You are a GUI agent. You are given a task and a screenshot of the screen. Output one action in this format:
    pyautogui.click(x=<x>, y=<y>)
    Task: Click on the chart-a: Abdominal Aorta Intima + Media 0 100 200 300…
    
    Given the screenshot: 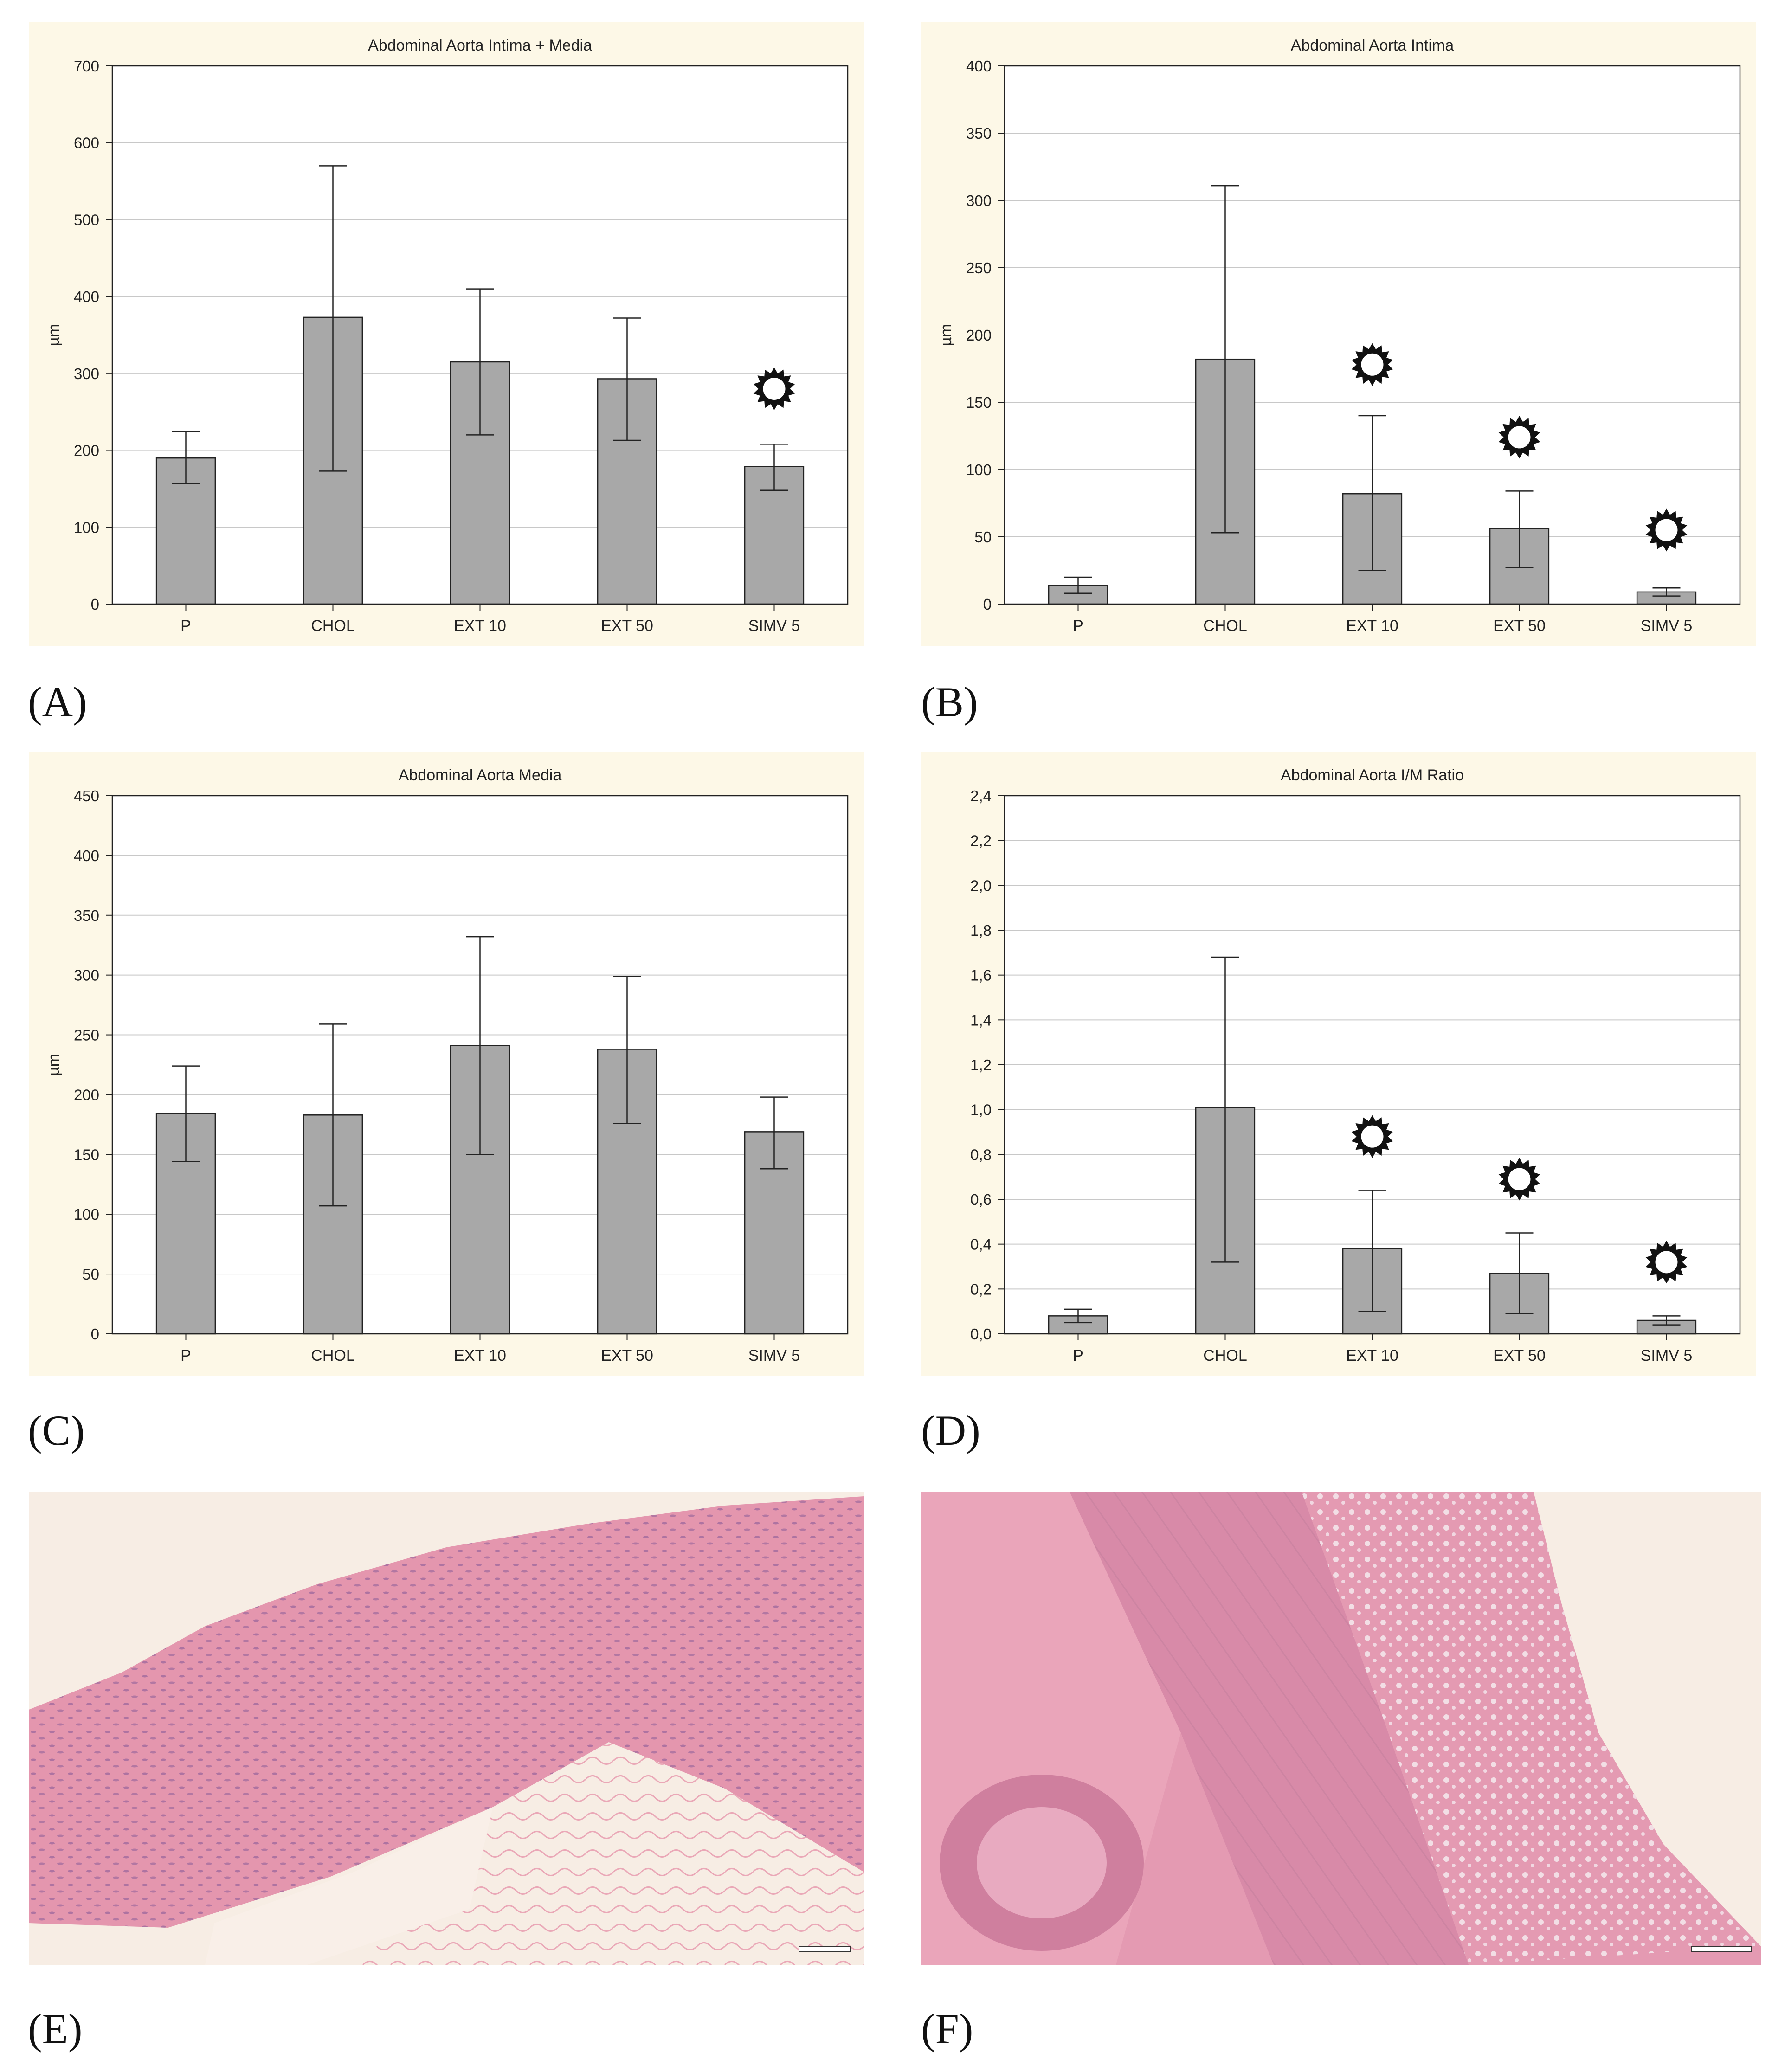 What is the action you would take?
    pyautogui.click(x=446, y=334)
    